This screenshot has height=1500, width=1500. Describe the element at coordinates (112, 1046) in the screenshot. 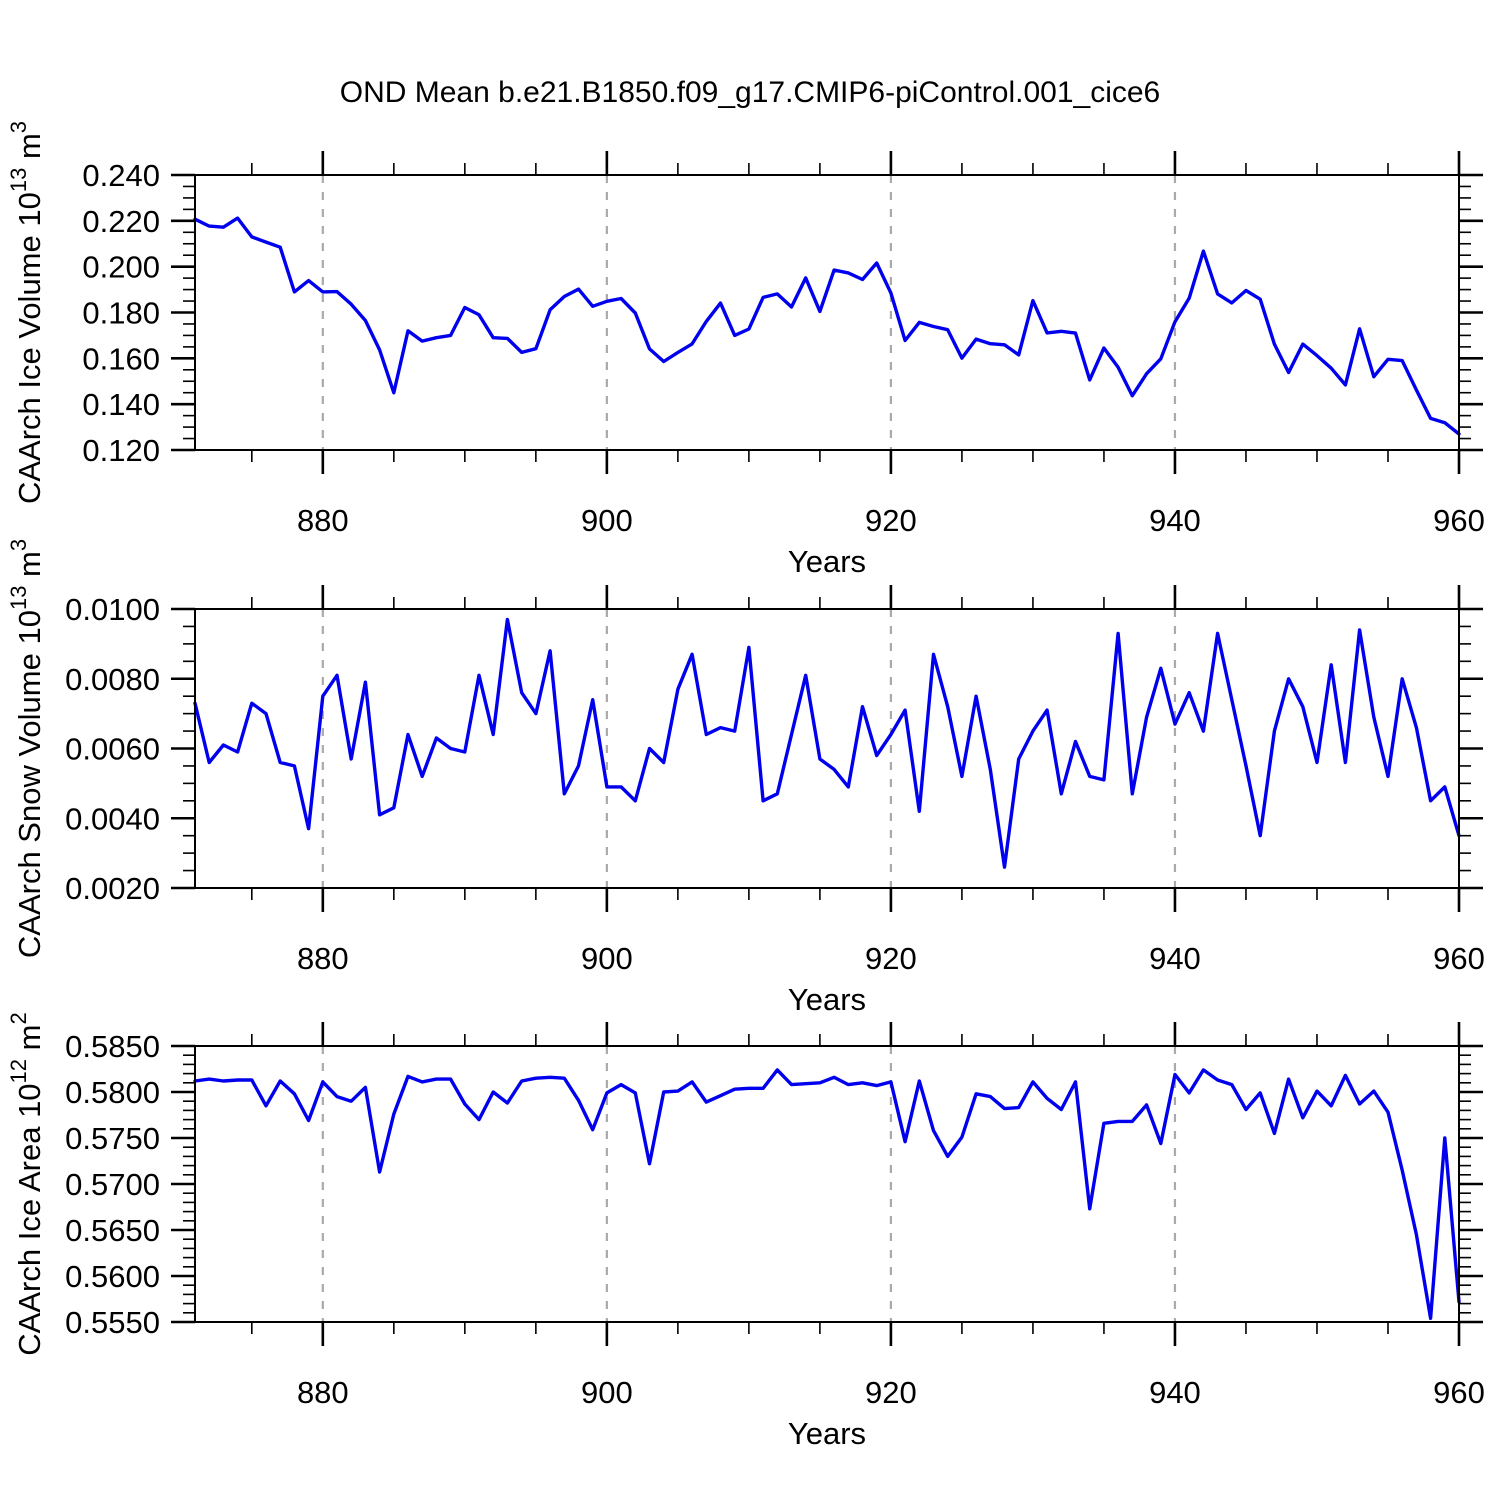

I see `y-tick-label: 0.5850` at that location.